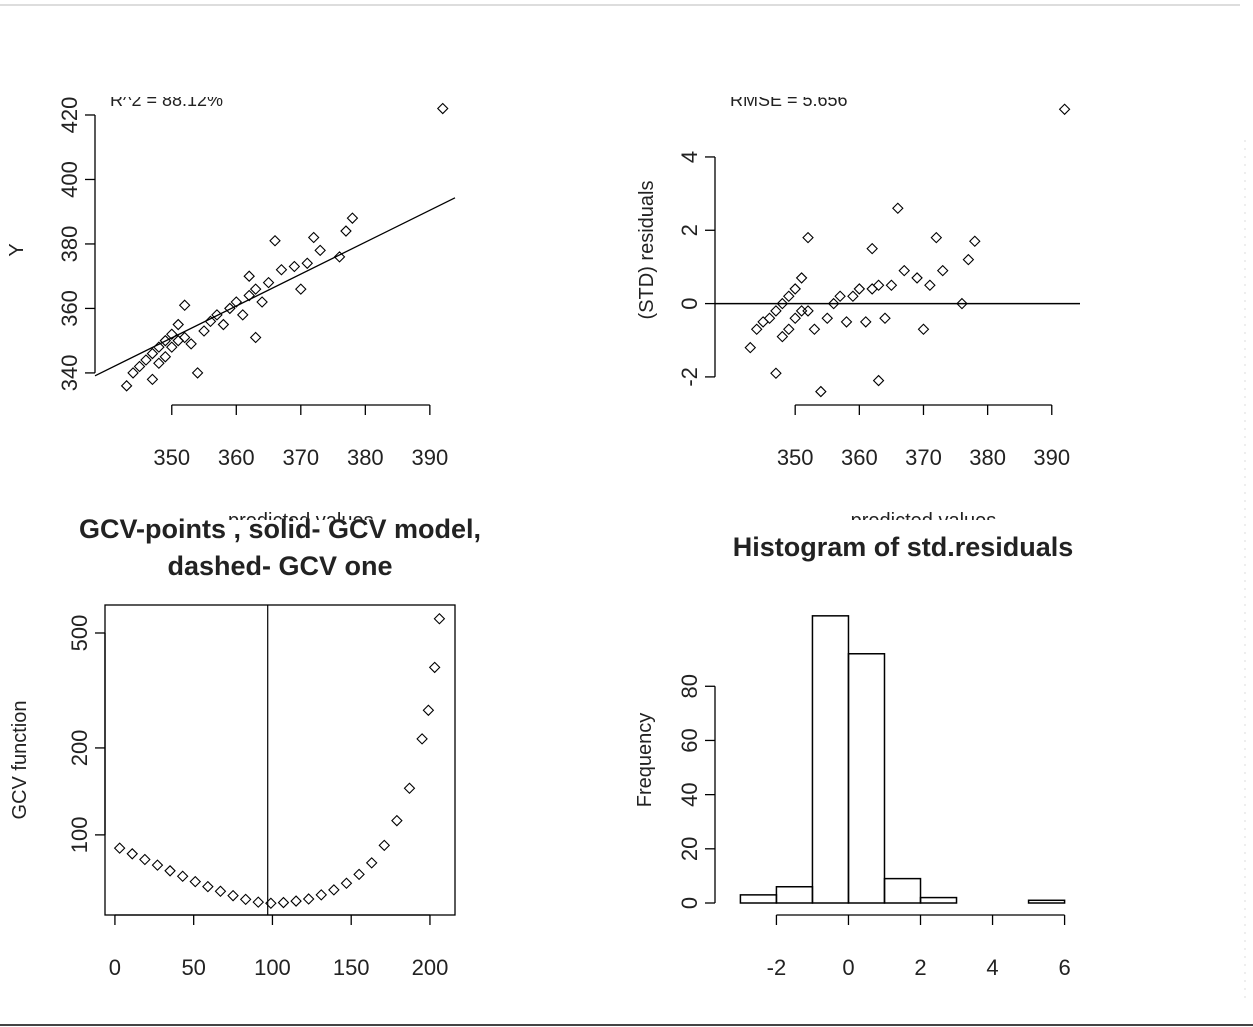  What do you see at coordinates (647, 250) in the screenshot?
I see `y-axis-label: (STD) residuals` at bounding box center [647, 250].